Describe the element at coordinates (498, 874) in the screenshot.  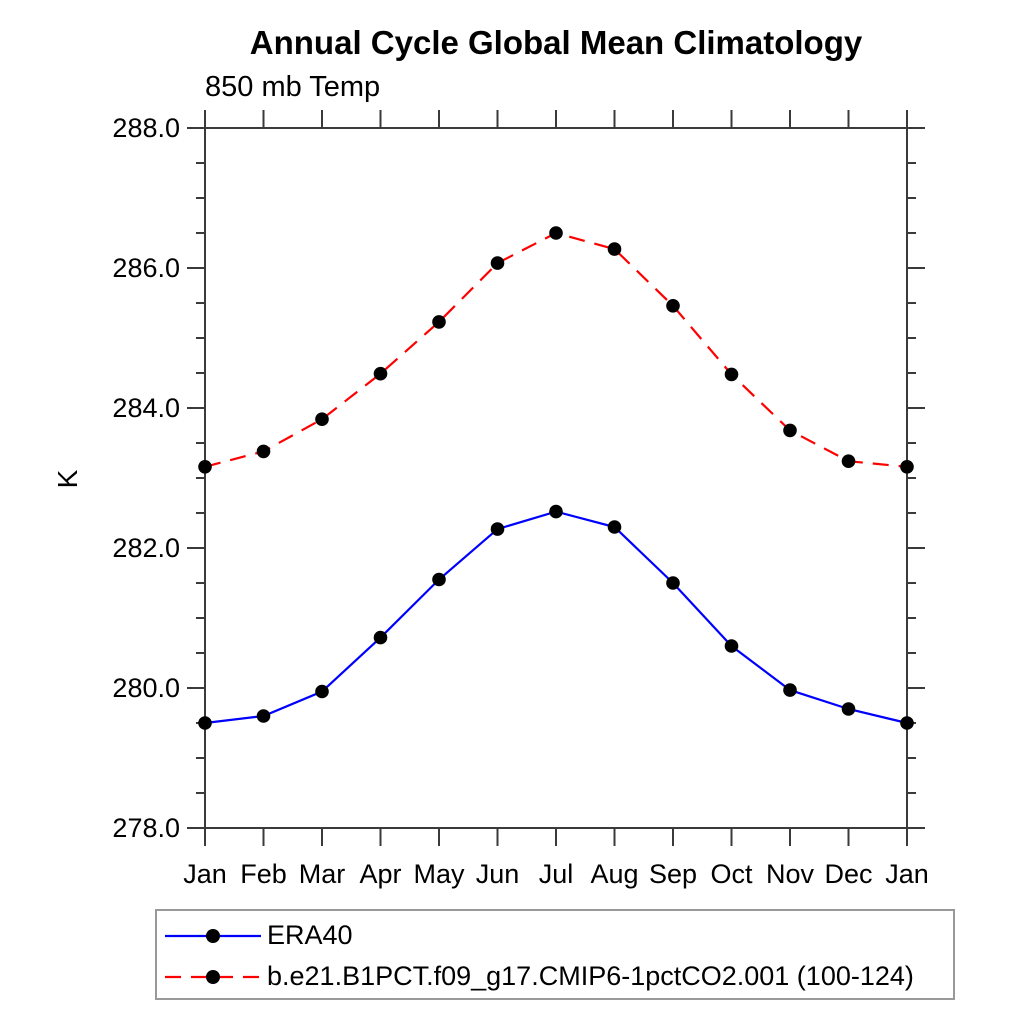
I see `x-tick-label: Jun` at that location.